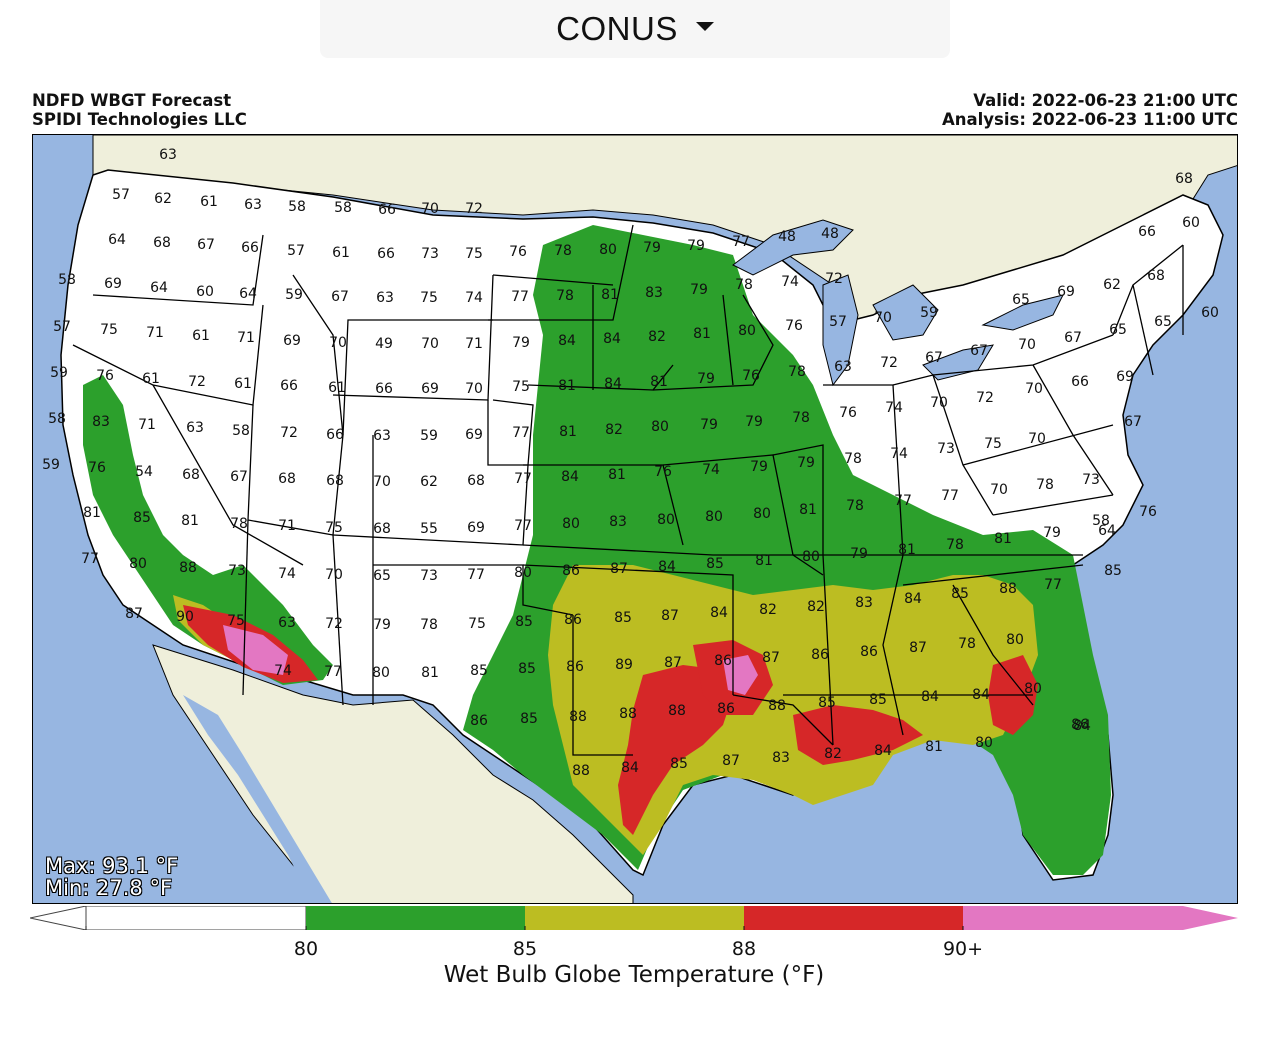  I want to click on wbgt-88-90-texas, so click(675, 750).